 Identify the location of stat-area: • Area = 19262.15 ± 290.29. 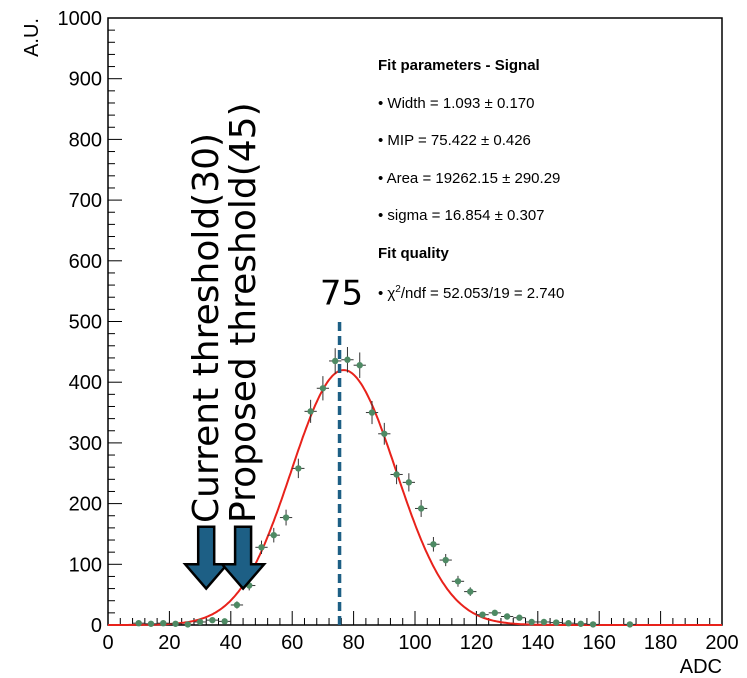
(469, 178).